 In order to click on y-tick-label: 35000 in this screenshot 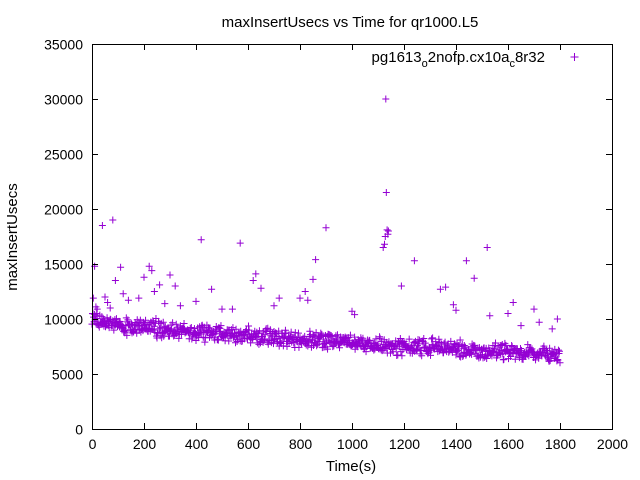, I will do `click(63, 45)`.